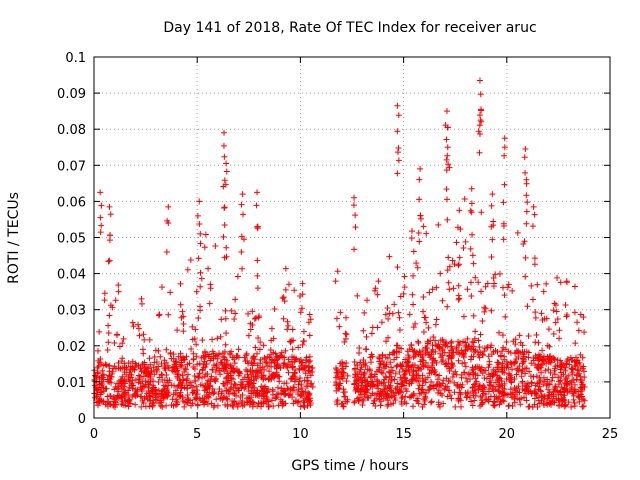  Describe the element at coordinates (197, 434) in the screenshot. I see `x-tick-label: 5` at that location.